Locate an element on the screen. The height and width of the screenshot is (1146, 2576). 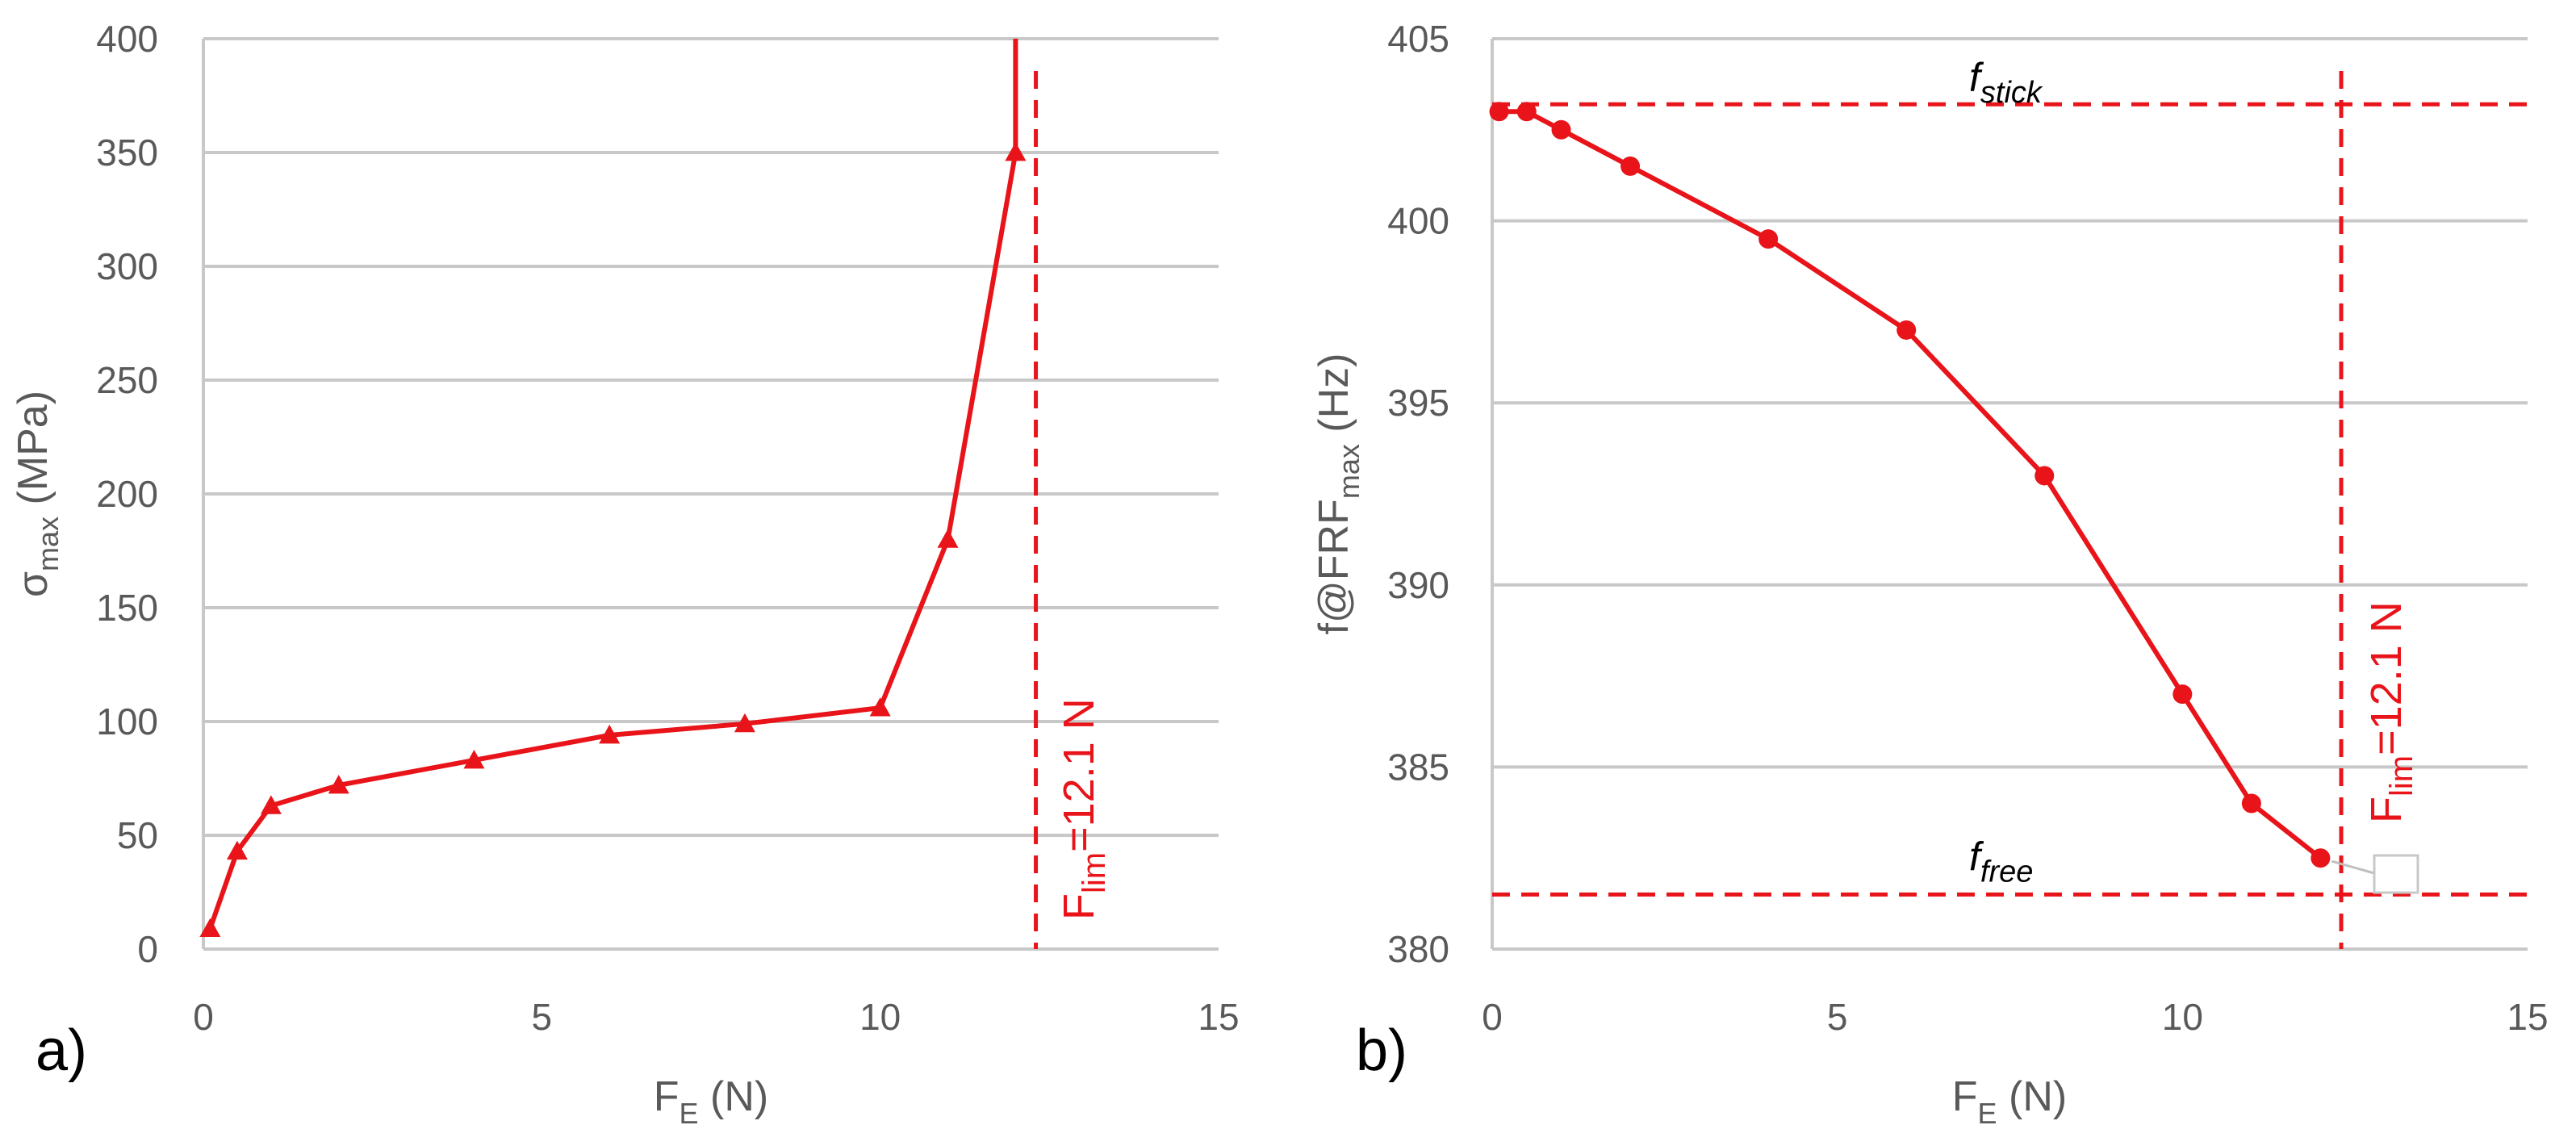
reference-label-stick: fstick is located at coordinates (2006, 82).